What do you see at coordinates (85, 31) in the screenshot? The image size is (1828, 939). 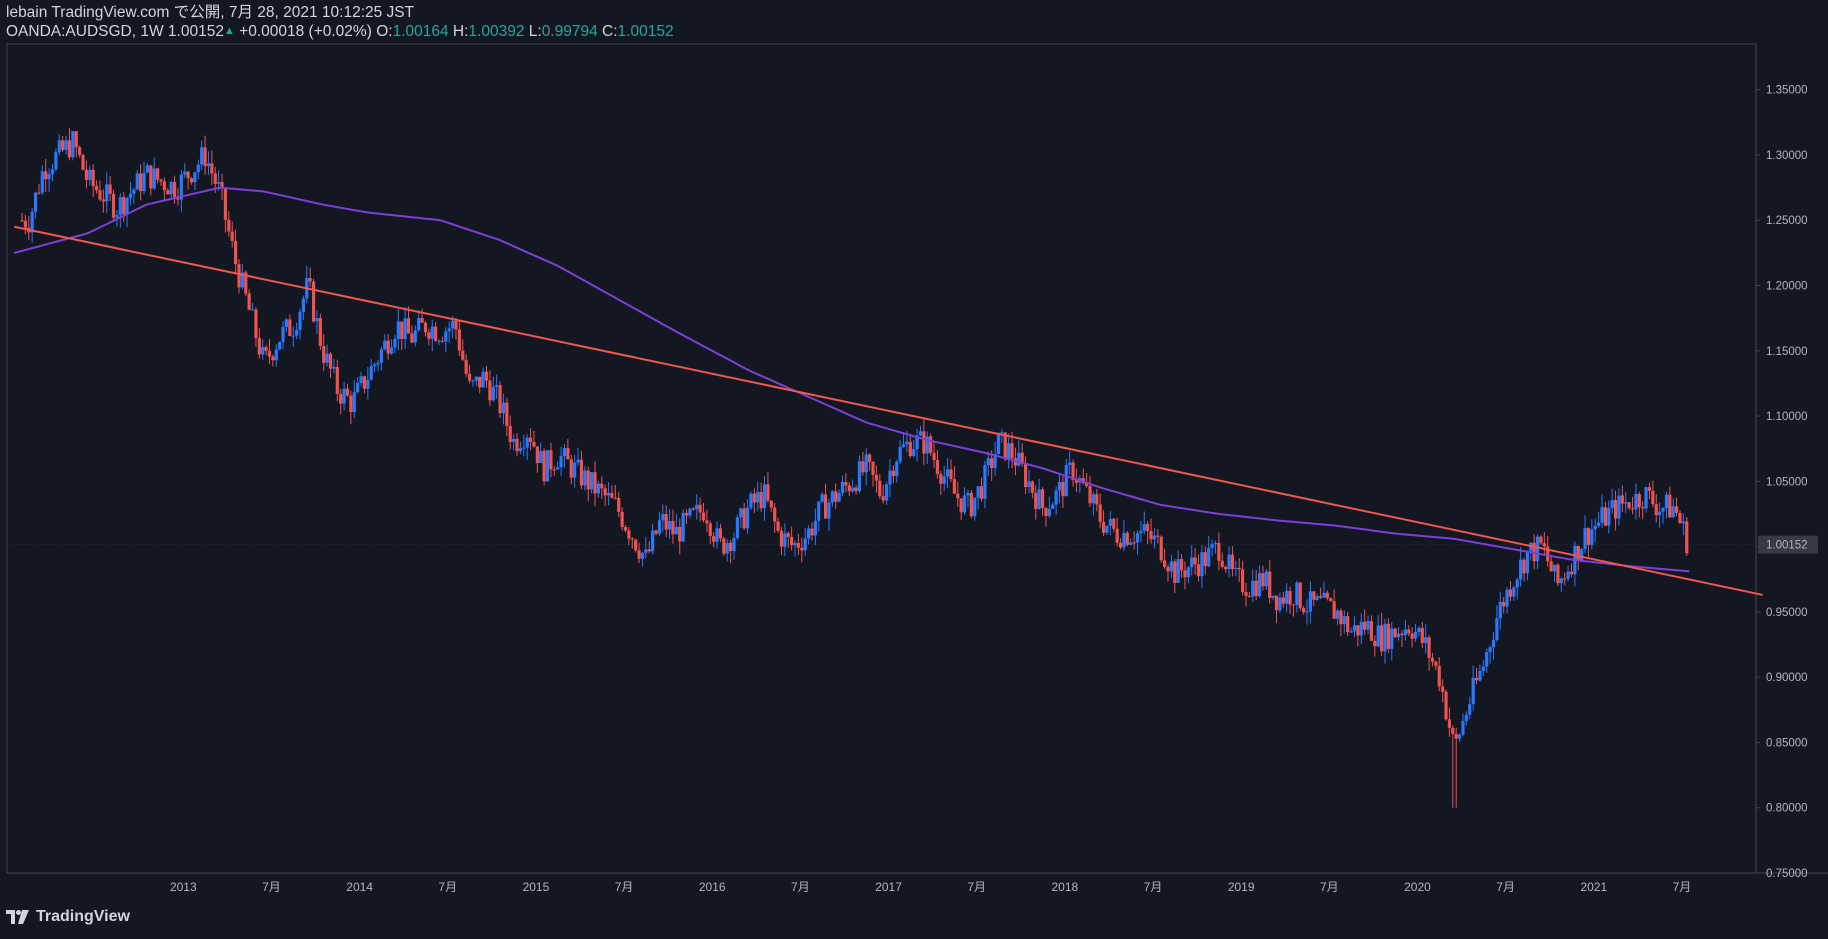 I see `symbol-label: OANDA:AUDSGD, 1W` at bounding box center [85, 31].